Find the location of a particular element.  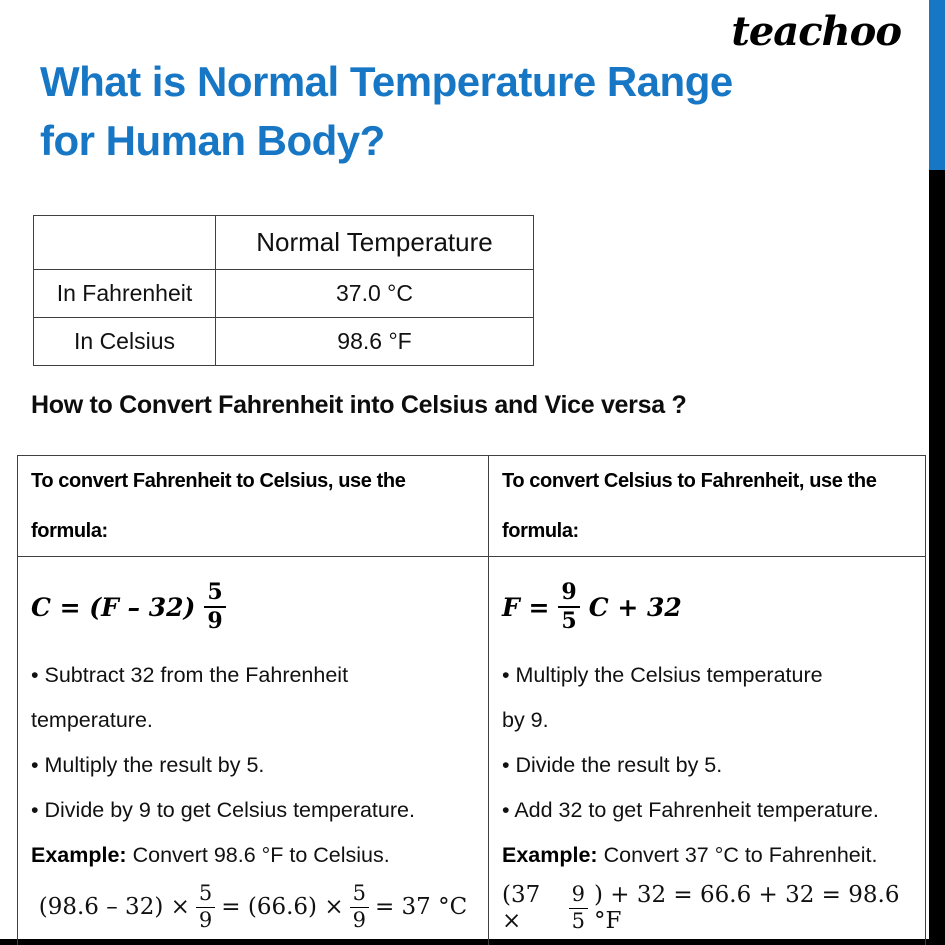

table-row: In Fahrenheit 37.0 °C is located at coordinates (283, 293).